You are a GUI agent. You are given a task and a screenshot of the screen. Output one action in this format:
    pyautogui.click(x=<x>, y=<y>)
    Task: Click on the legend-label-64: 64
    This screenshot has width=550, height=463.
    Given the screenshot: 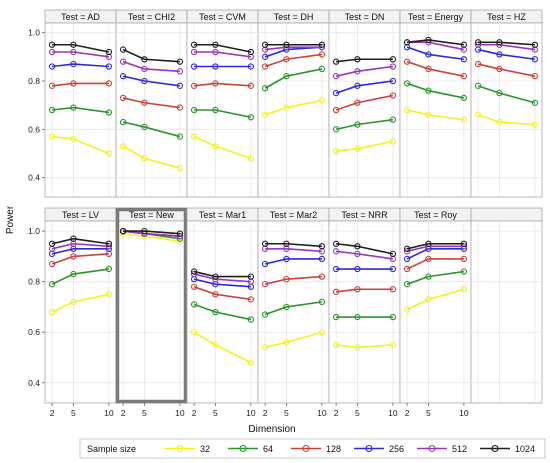 What is the action you would take?
    pyautogui.click(x=268, y=449)
    